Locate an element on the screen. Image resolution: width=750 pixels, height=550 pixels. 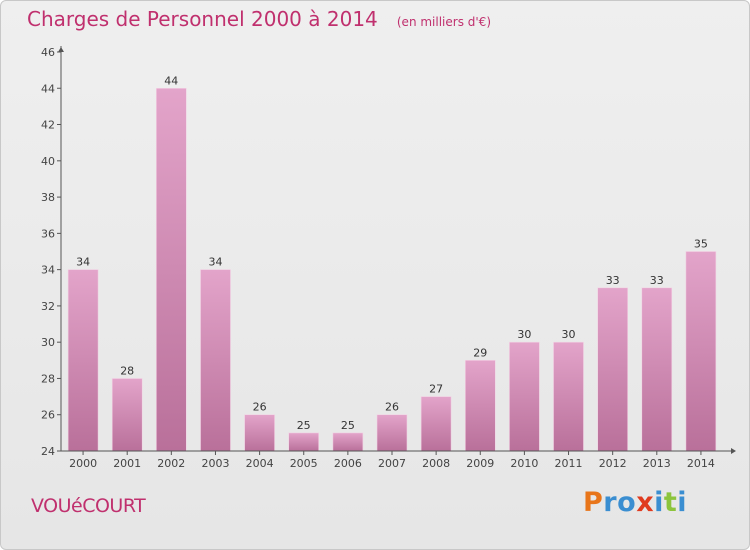
commune-name: VOUéCOURT is located at coordinates (88, 506).